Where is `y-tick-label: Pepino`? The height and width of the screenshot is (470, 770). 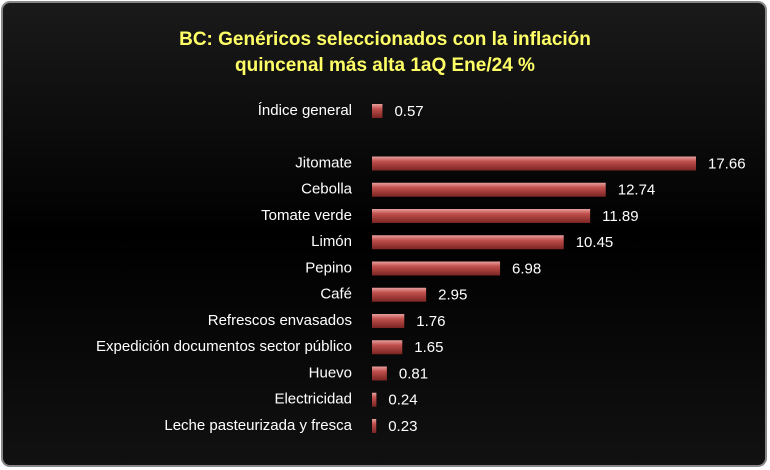
y-tick-label: Pepino is located at coordinates (328, 267).